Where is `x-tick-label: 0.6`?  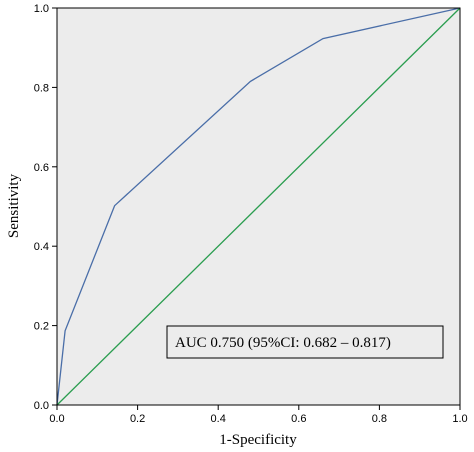
x-tick-label: 0.6 is located at coordinates (298, 419).